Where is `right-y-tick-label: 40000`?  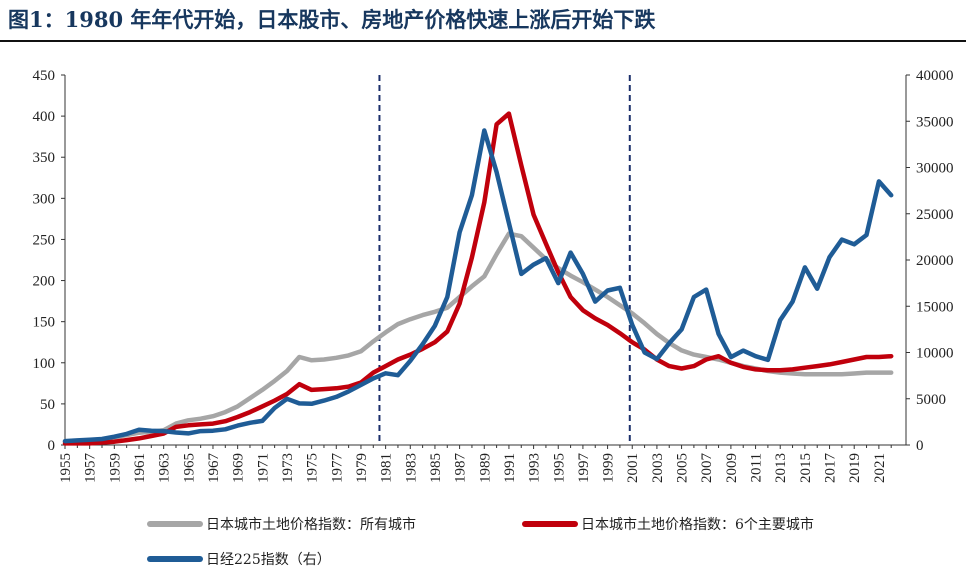
right-y-tick-label: 40000 is located at coordinates (935, 76).